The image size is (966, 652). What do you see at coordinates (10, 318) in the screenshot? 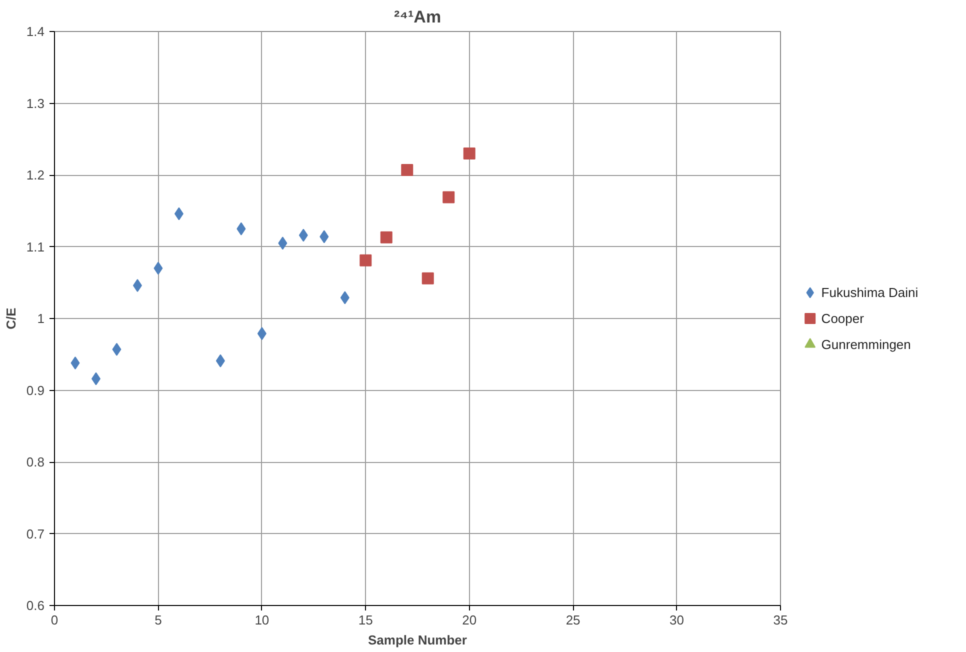
I see `y-axis-title: C/E` at bounding box center [10, 318].